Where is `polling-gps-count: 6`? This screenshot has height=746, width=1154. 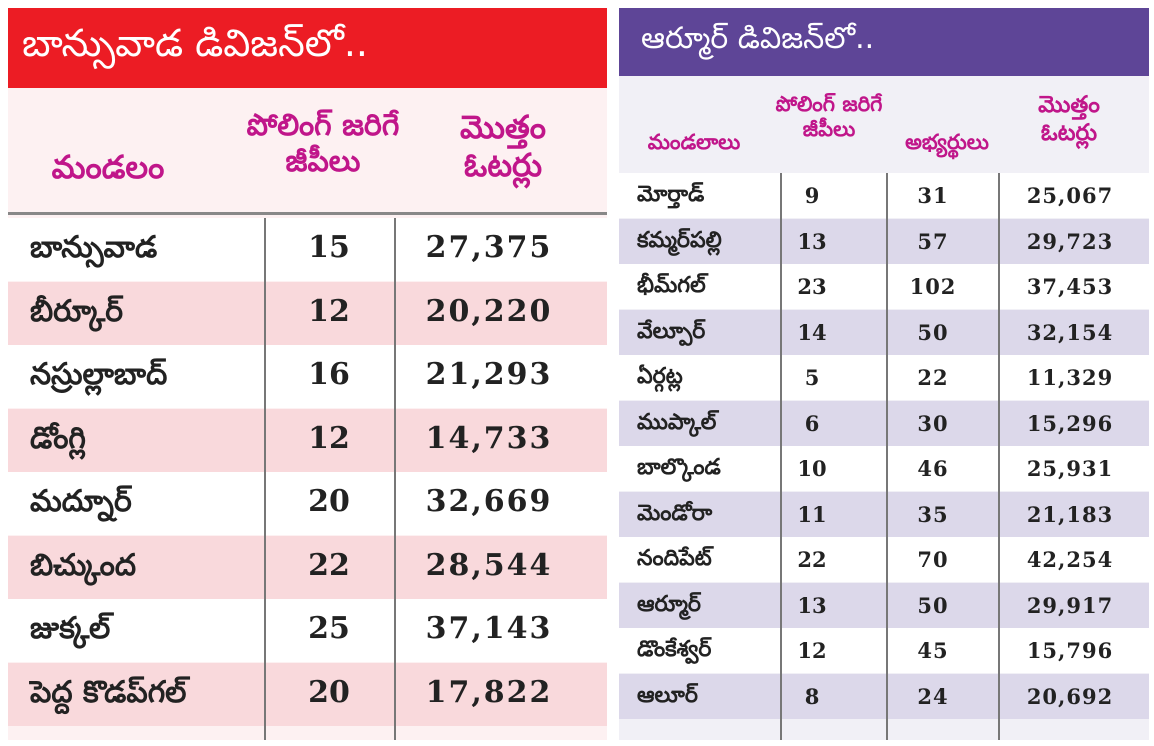
polling-gps-count: 6 is located at coordinates (812, 423).